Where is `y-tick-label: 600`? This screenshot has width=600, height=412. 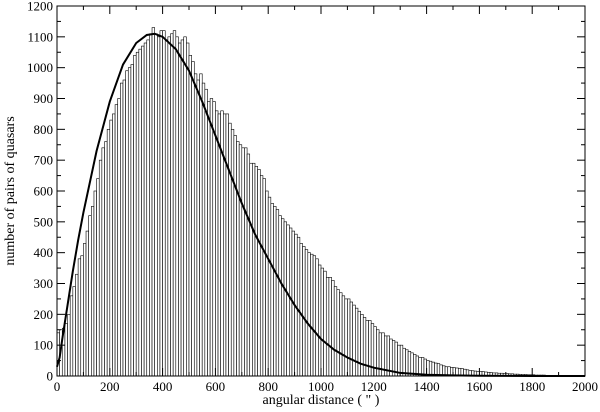 y-tick-label: 600 is located at coordinates (44, 191).